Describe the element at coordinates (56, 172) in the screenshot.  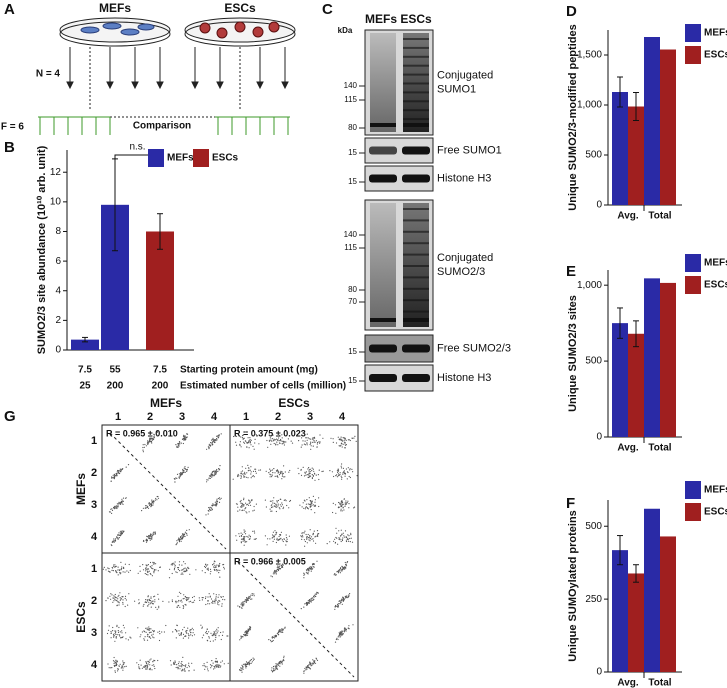
I see `y-tick-label: 12` at that location.